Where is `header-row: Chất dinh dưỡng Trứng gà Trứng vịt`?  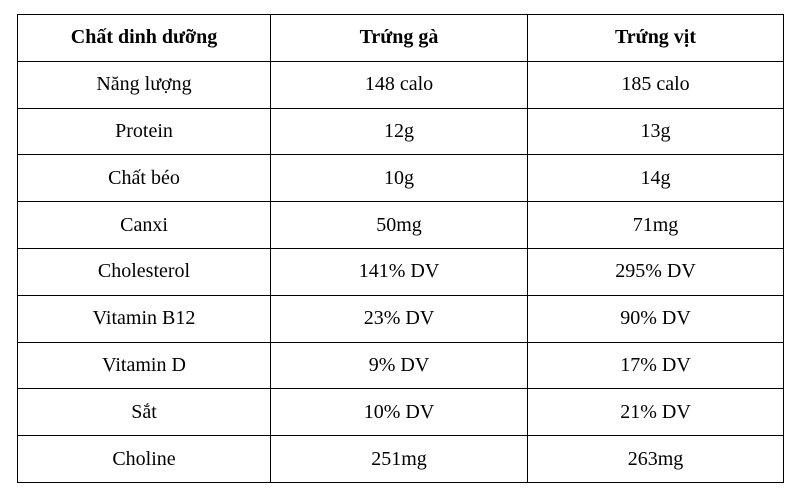
header-row: Chất dinh dưỡng Trứng gà Trứng vịt is located at coordinates (400, 38).